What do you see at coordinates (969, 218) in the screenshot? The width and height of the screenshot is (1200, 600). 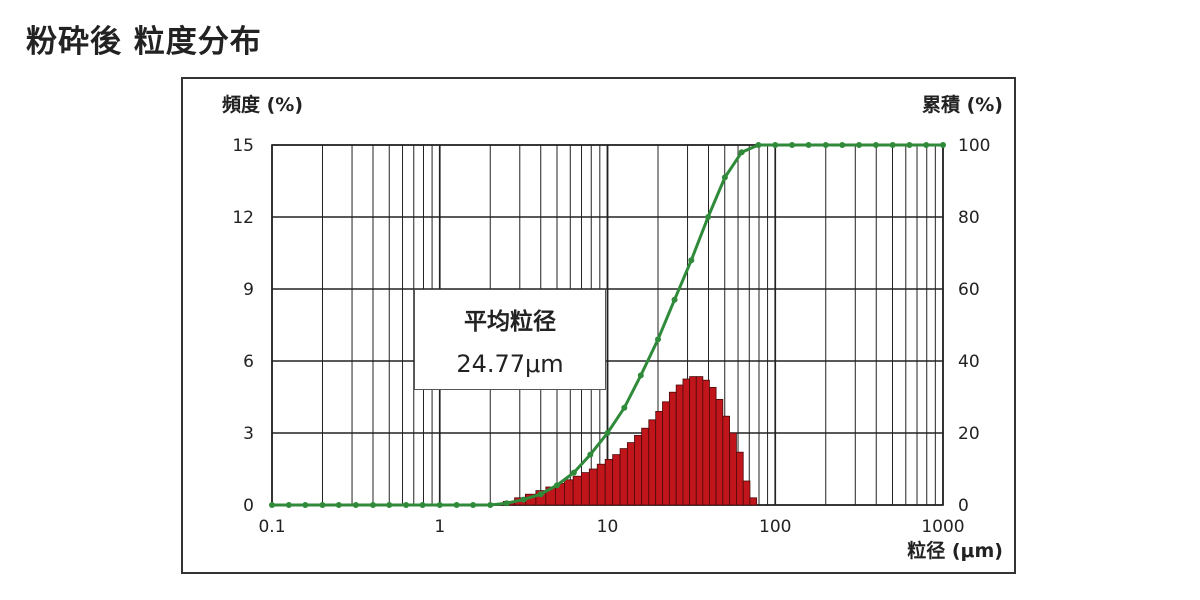 I see `y-right-tick-label: 80` at bounding box center [969, 218].